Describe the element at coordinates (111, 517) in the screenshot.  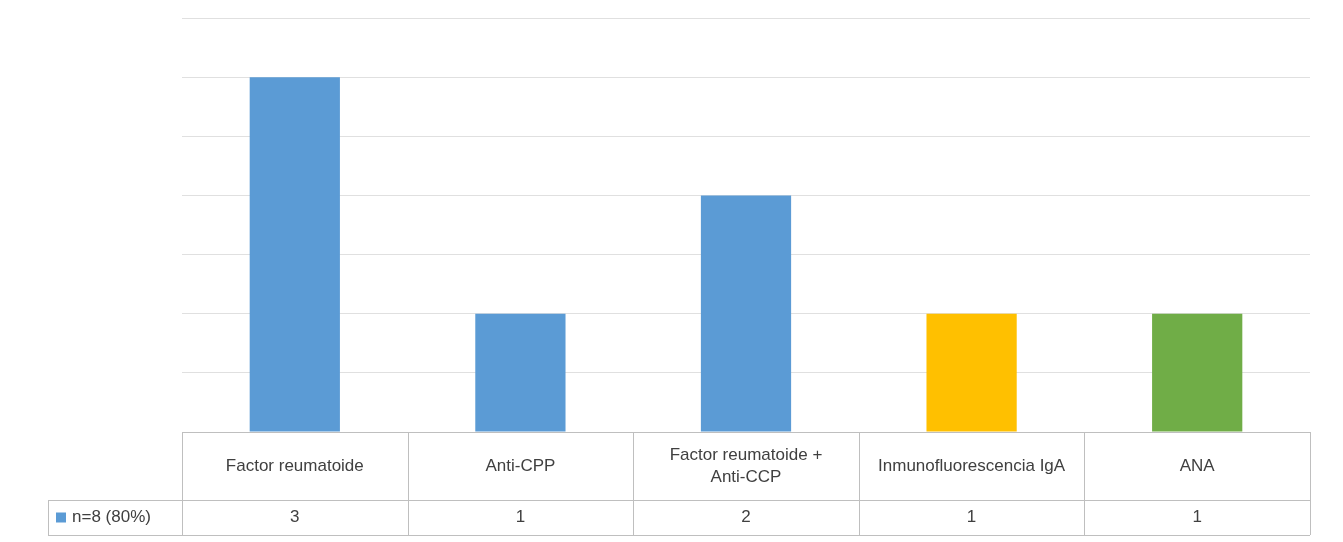
I see `legend-label: n=8 (80%)` at that location.